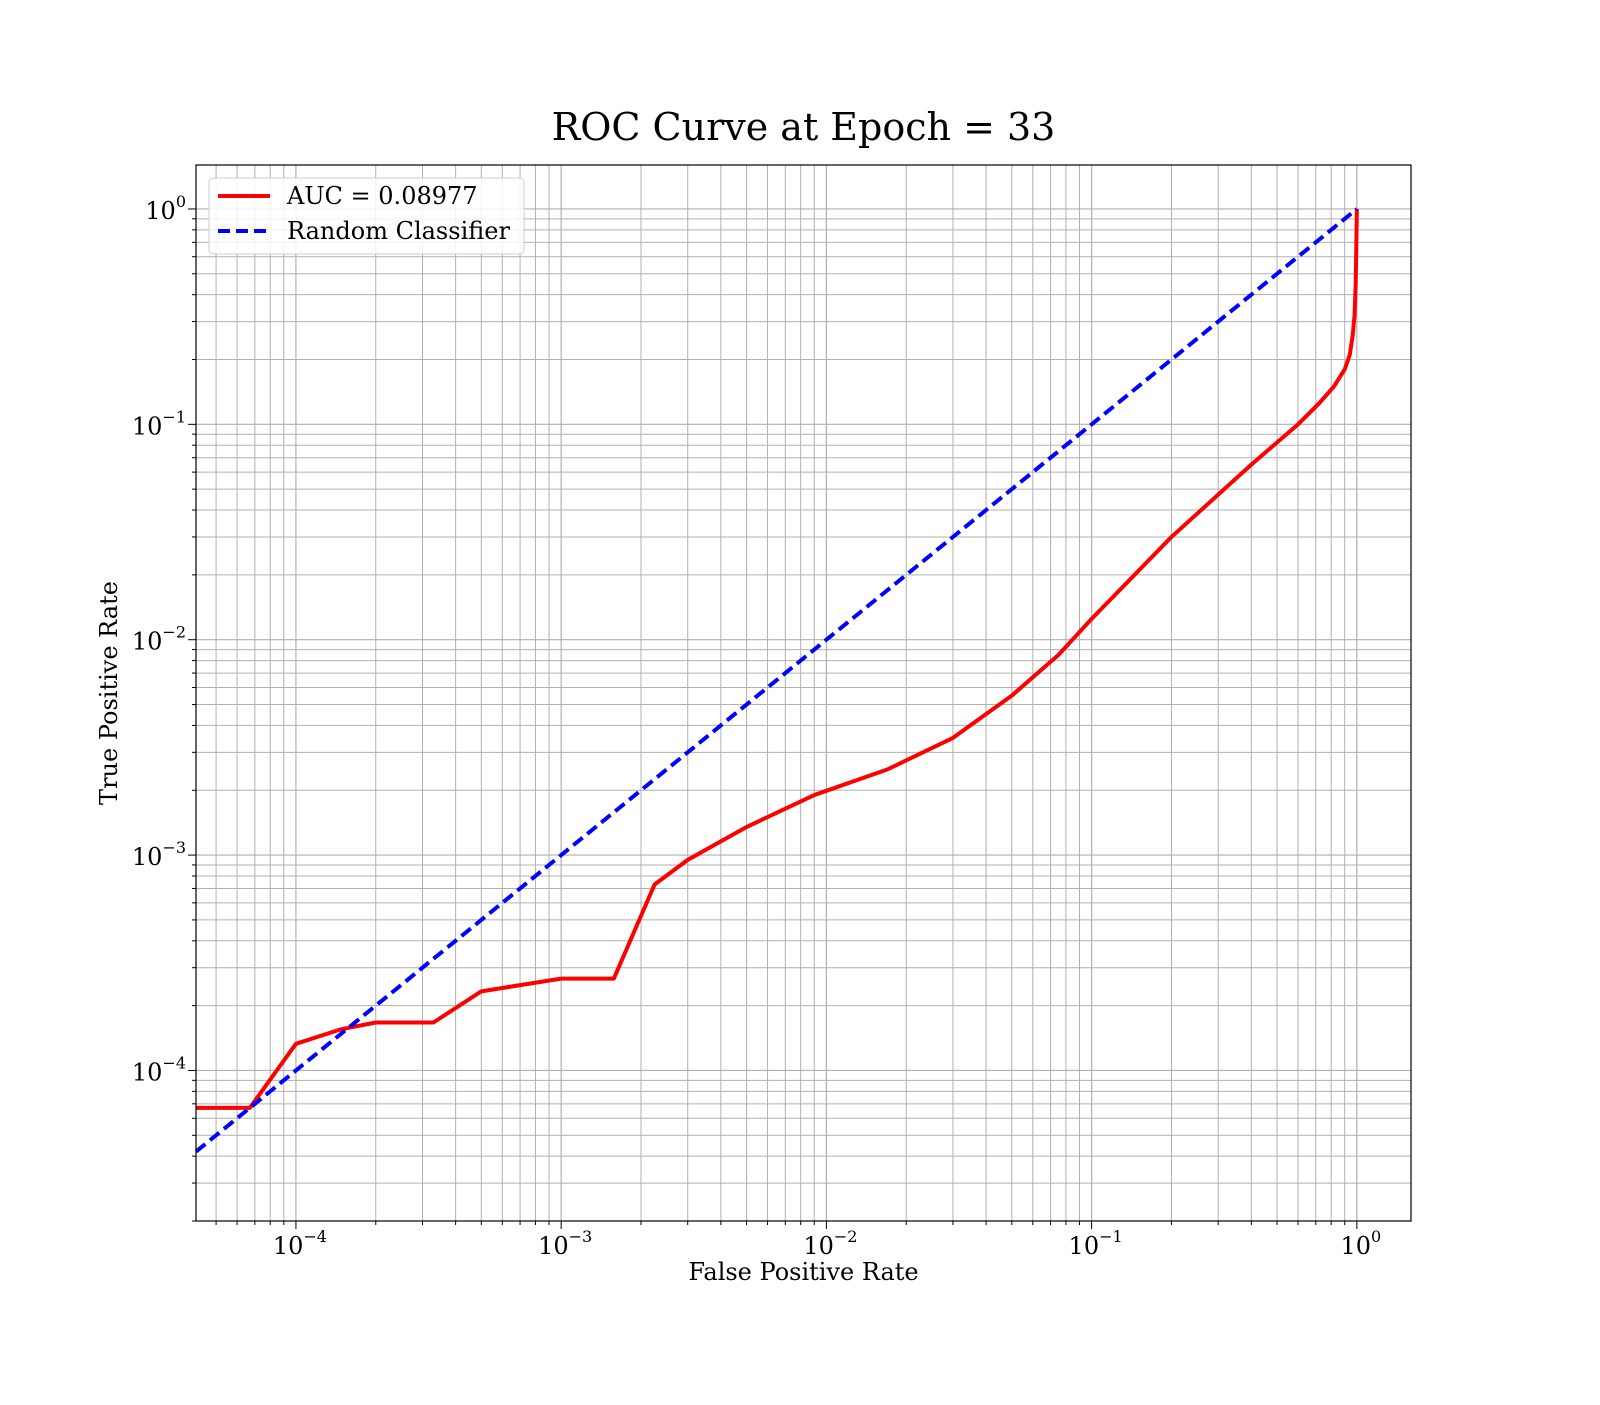 This screenshot has height=1405, width=1600. Describe the element at coordinates (159, 639) in the screenshot. I see `y-tick-label: 10⁻²` at that location.